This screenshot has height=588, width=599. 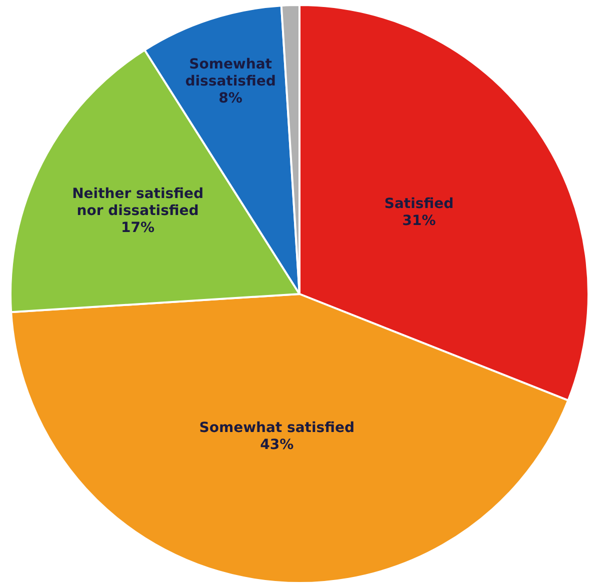 I want to click on slice-label: Somewhat satisfied, so click(x=276, y=428).